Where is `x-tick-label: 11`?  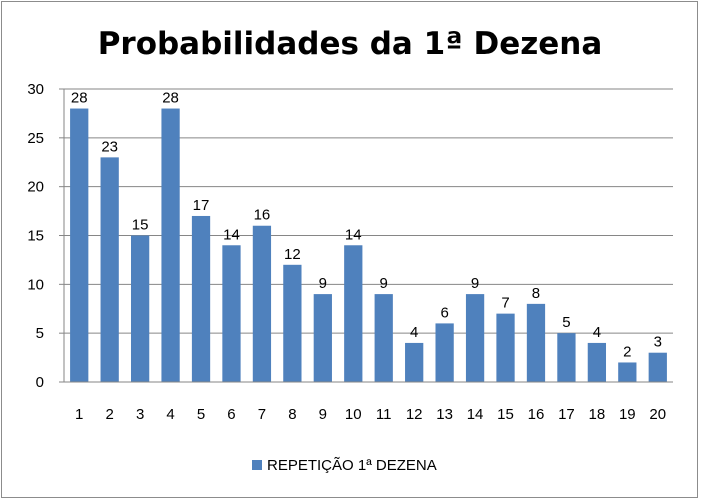 x-tick-label: 11 is located at coordinates (384, 414).